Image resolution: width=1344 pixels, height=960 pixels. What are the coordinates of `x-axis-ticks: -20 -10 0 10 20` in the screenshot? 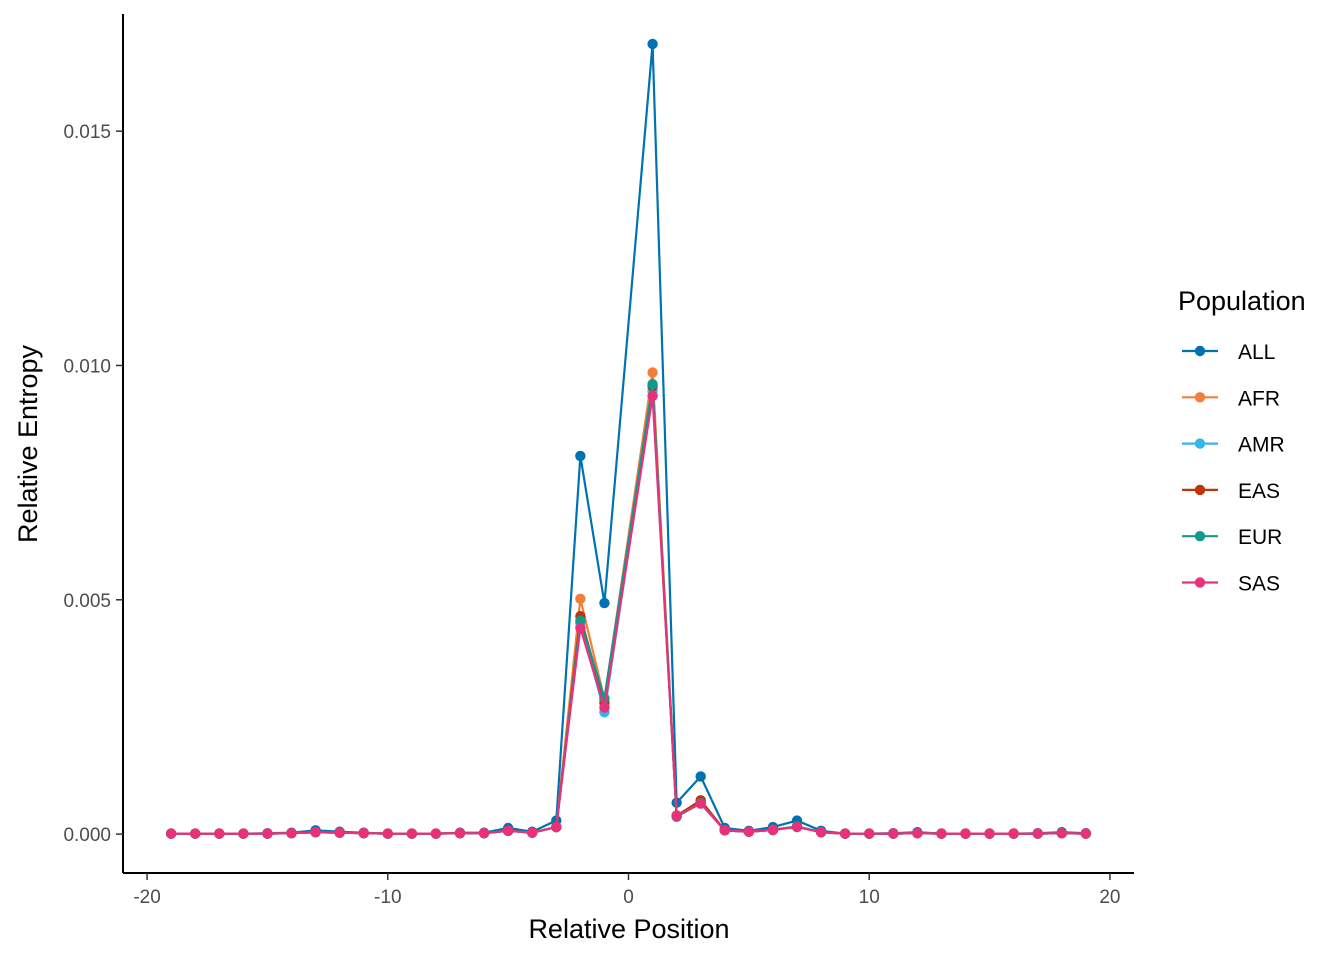 It's located at (626, 890).